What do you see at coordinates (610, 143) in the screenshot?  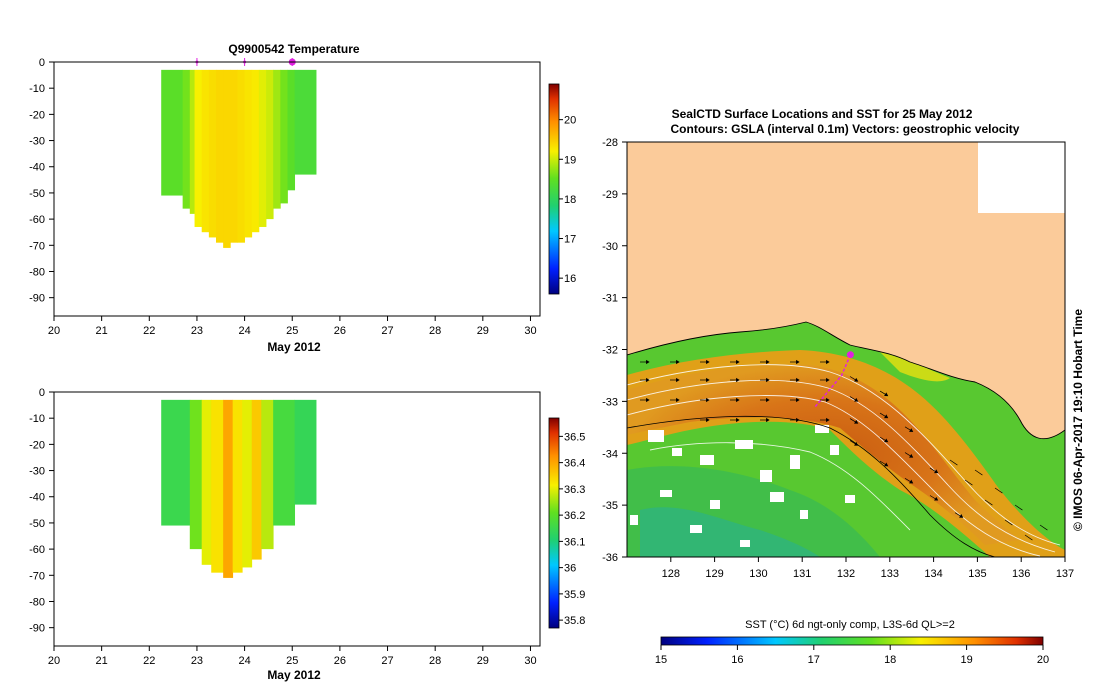 I see `lat-tick-label: -28` at bounding box center [610, 143].